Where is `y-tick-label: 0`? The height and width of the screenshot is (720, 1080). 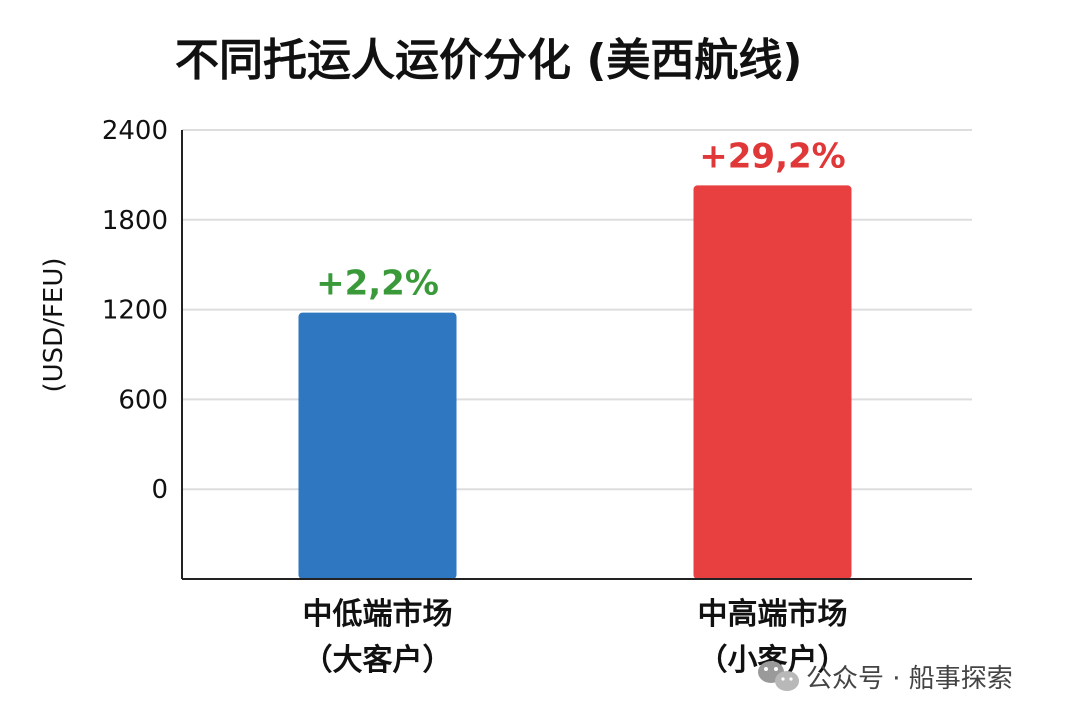 y-tick-label: 0 is located at coordinates (159, 490).